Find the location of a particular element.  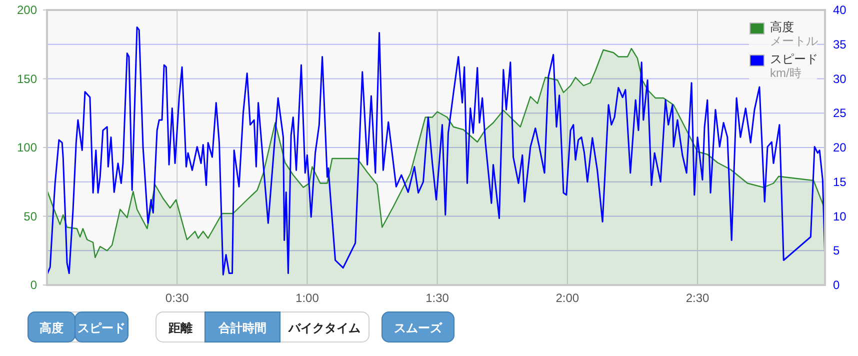

y2-tick-label: 25 is located at coordinates (840, 113).